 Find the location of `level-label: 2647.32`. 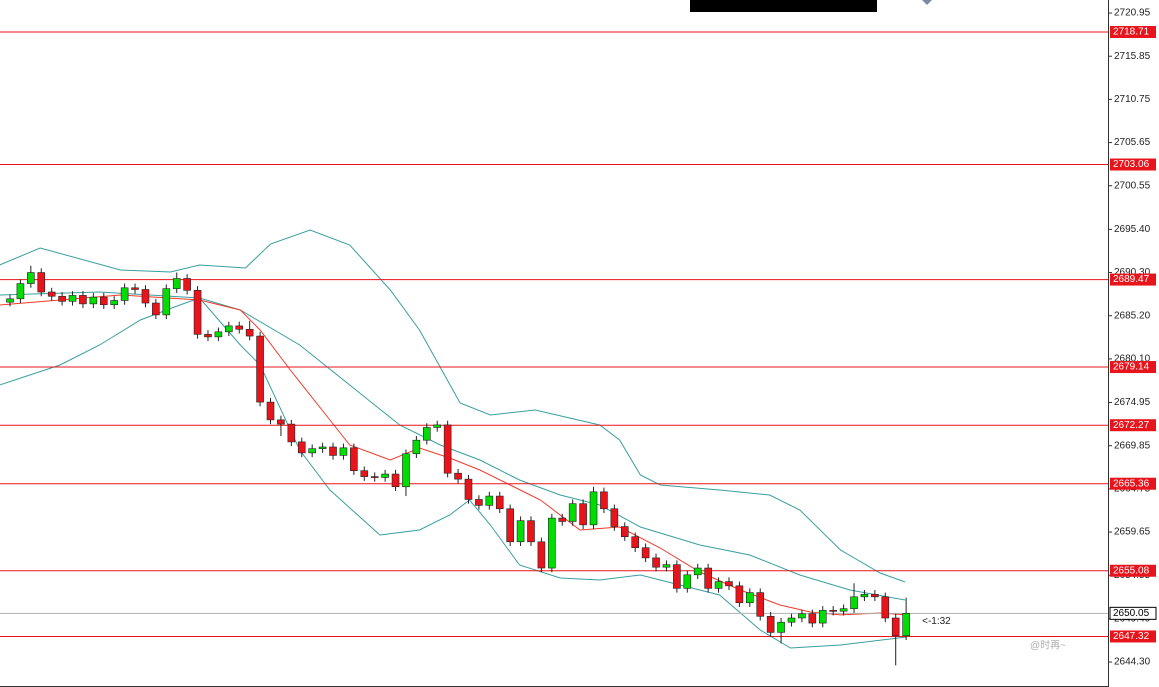

level-label: 2647.32 is located at coordinates (1131, 636).